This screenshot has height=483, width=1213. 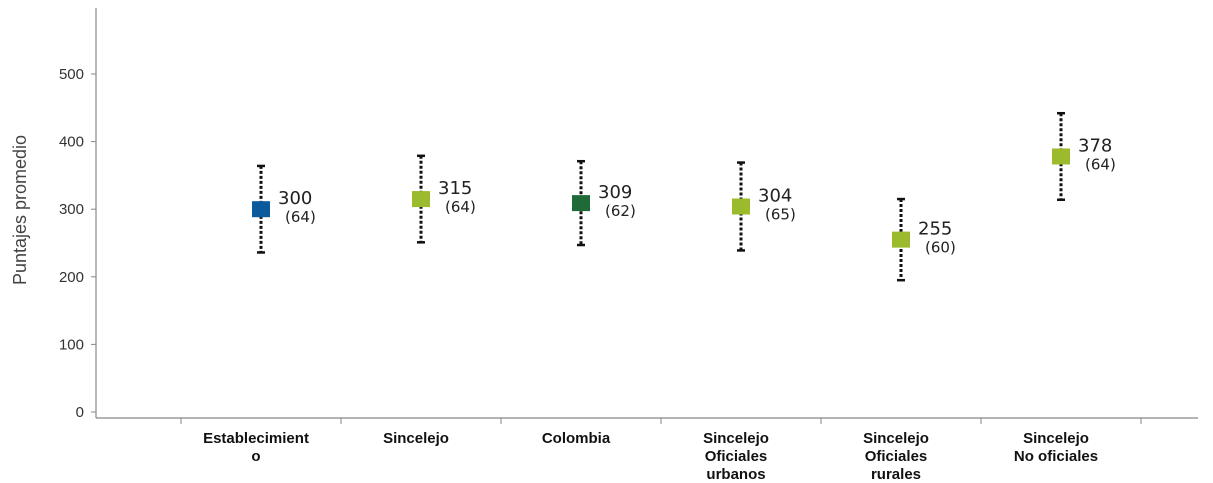 I want to click on y-tick-label: 400, so click(x=71, y=142).